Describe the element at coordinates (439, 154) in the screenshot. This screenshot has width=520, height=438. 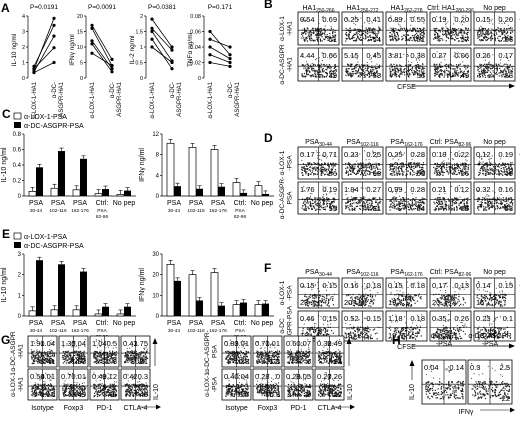
I see `quadrant-value: 0.19` at that location.